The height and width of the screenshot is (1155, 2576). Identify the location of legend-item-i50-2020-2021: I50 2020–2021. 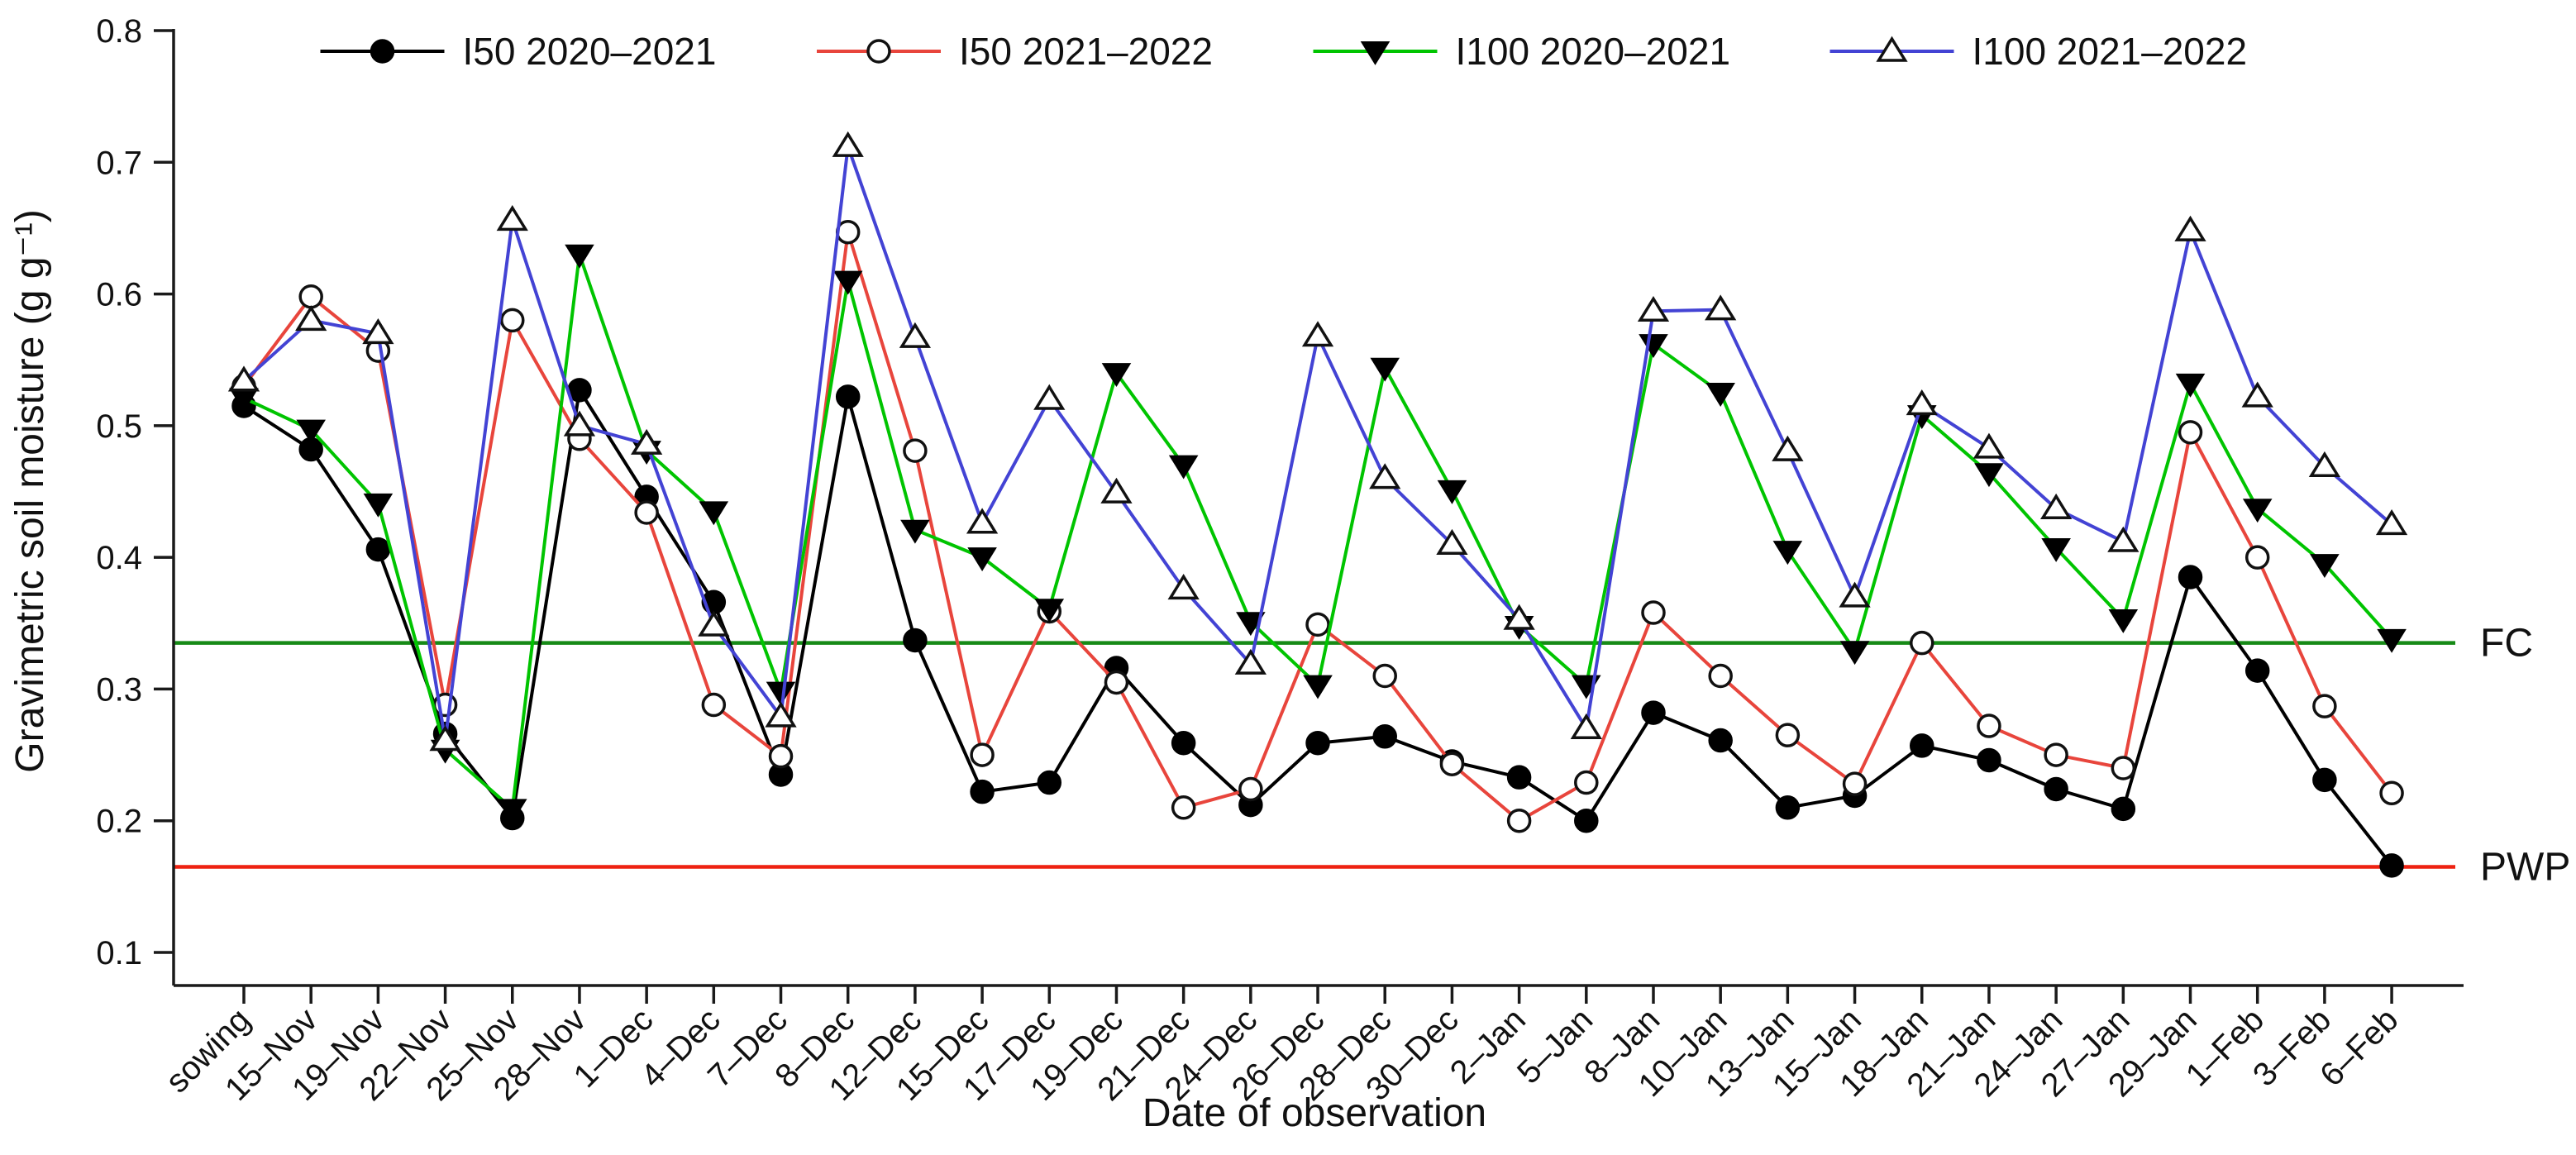
(518, 51).